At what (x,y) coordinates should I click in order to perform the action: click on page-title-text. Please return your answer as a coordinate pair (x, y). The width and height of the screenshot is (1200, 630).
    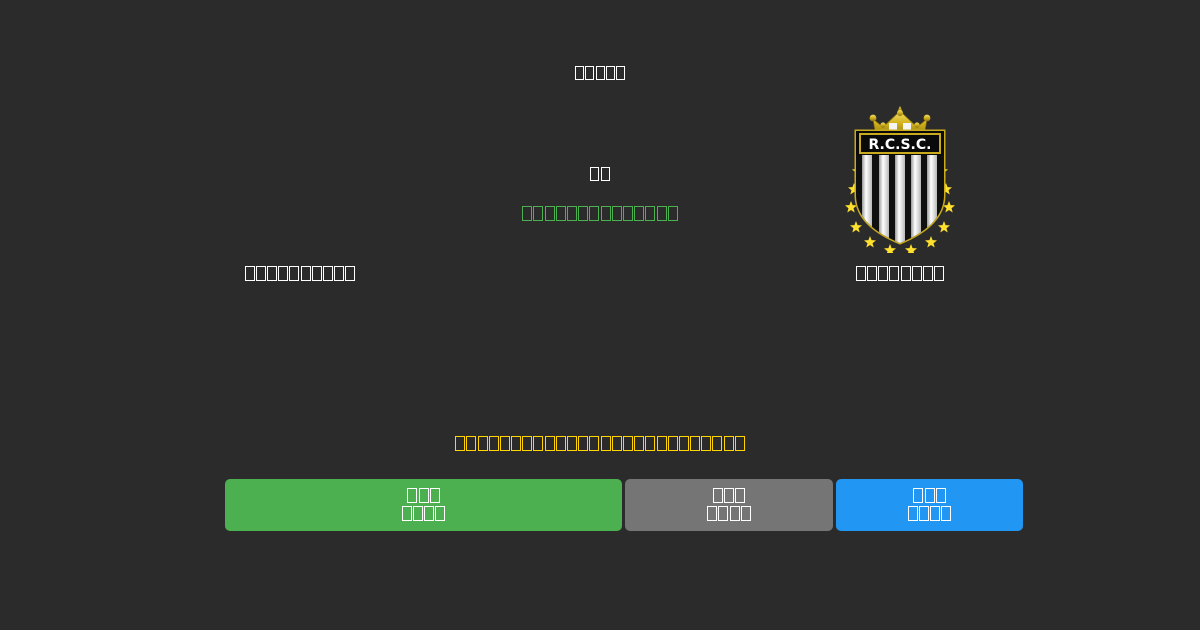
    Looking at the image, I should click on (600, 72).